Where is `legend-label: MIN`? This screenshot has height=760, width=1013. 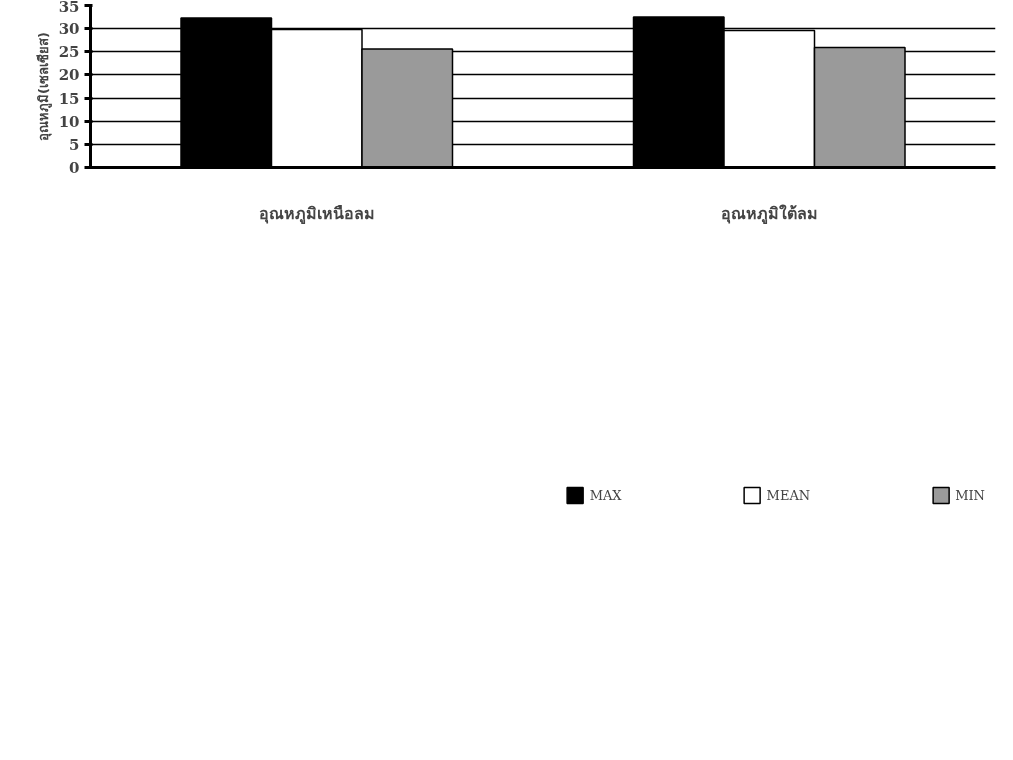
legend-label: MIN is located at coordinates (970, 495).